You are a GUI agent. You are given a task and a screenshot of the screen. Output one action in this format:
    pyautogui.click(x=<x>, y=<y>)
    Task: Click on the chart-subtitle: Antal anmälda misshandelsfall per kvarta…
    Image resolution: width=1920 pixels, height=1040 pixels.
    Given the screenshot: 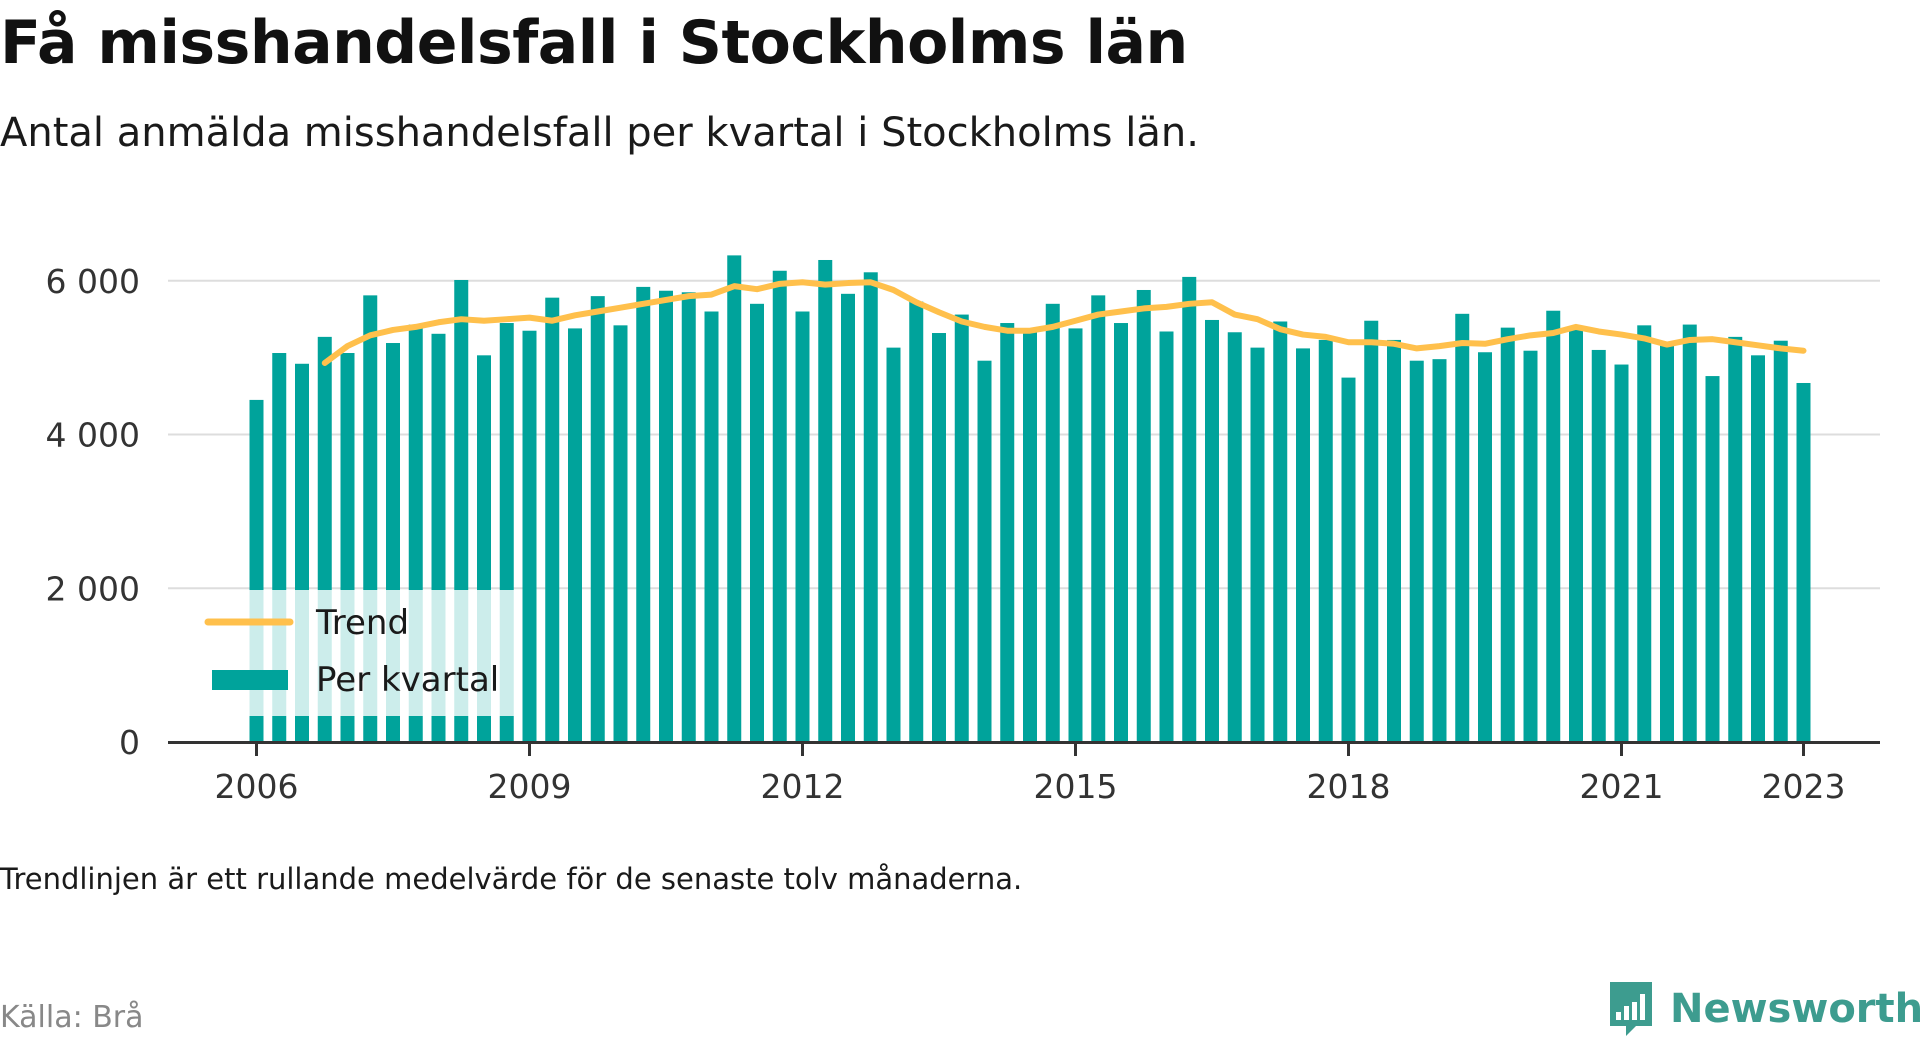 What is the action you would take?
    pyautogui.click(x=599, y=133)
    